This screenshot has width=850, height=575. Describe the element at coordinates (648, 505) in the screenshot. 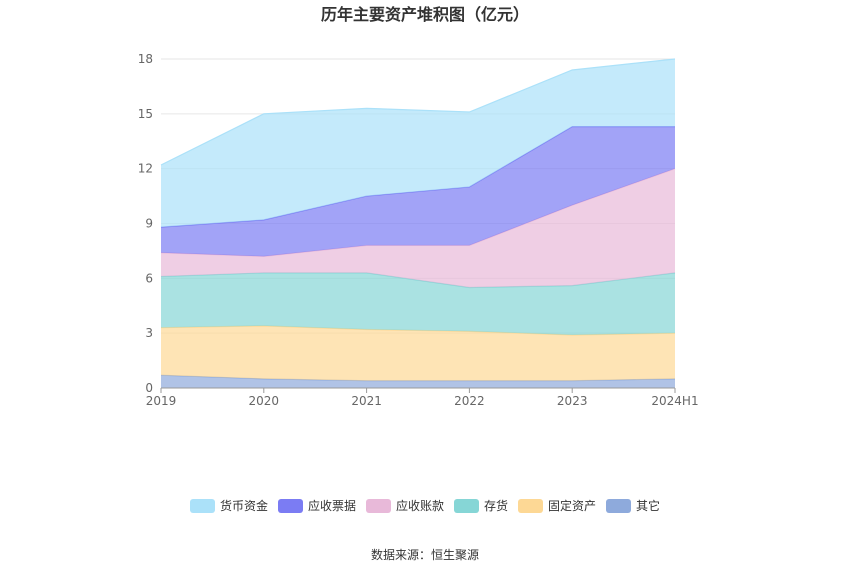

I see `legend-label-其它: 其它` at that location.